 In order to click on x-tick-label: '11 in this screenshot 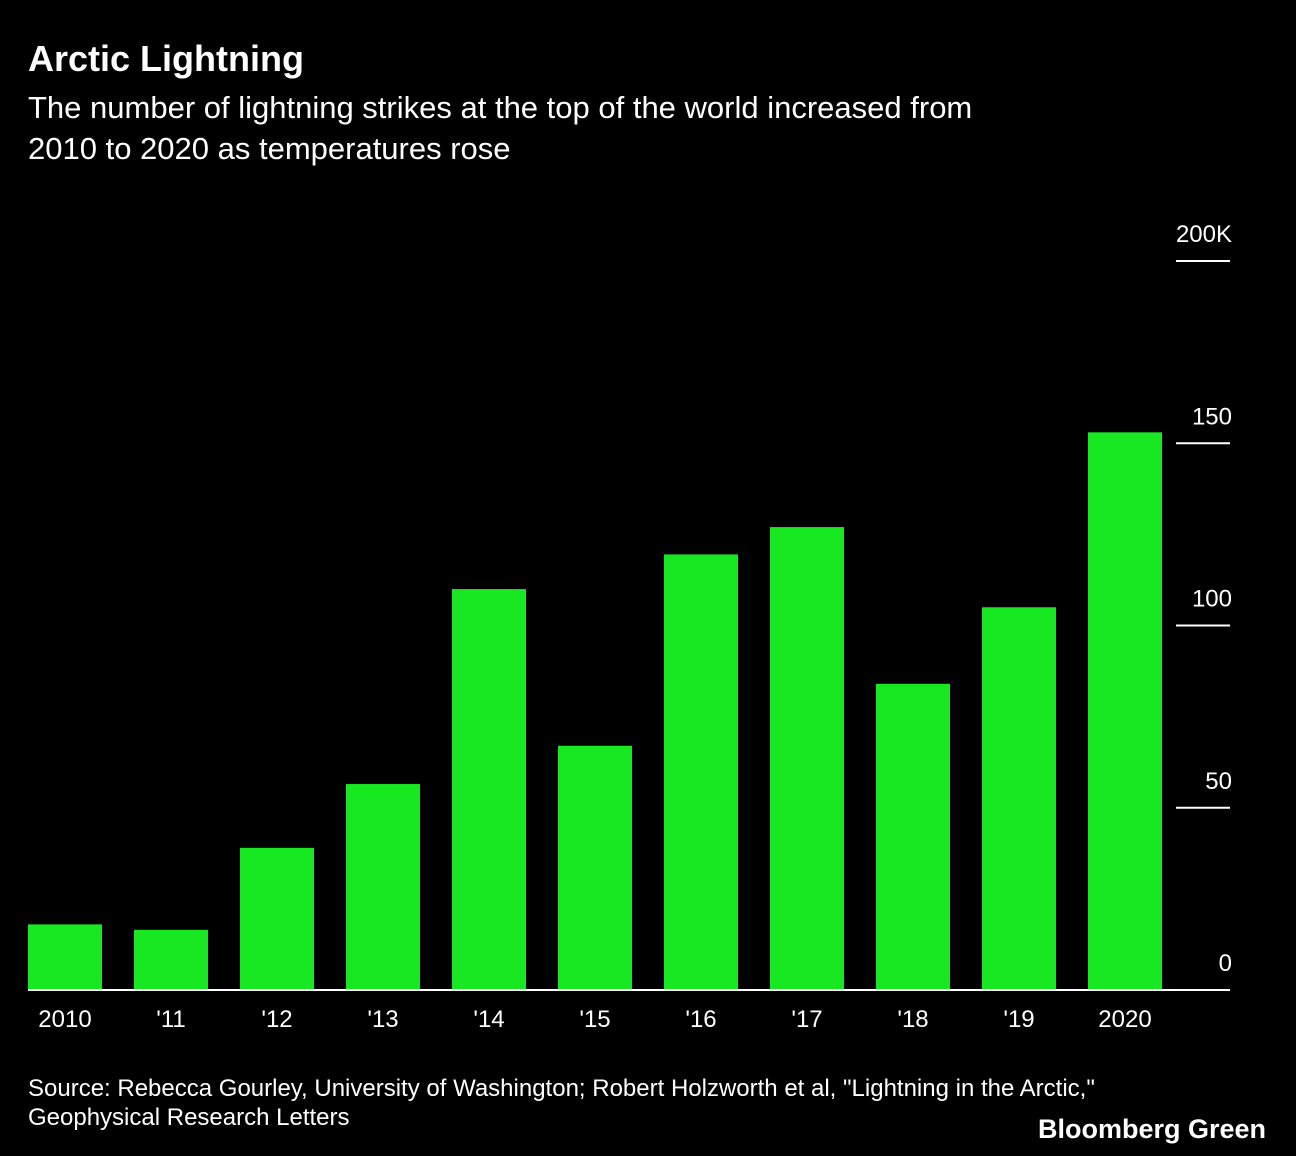, I will do `click(171, 1019)`.